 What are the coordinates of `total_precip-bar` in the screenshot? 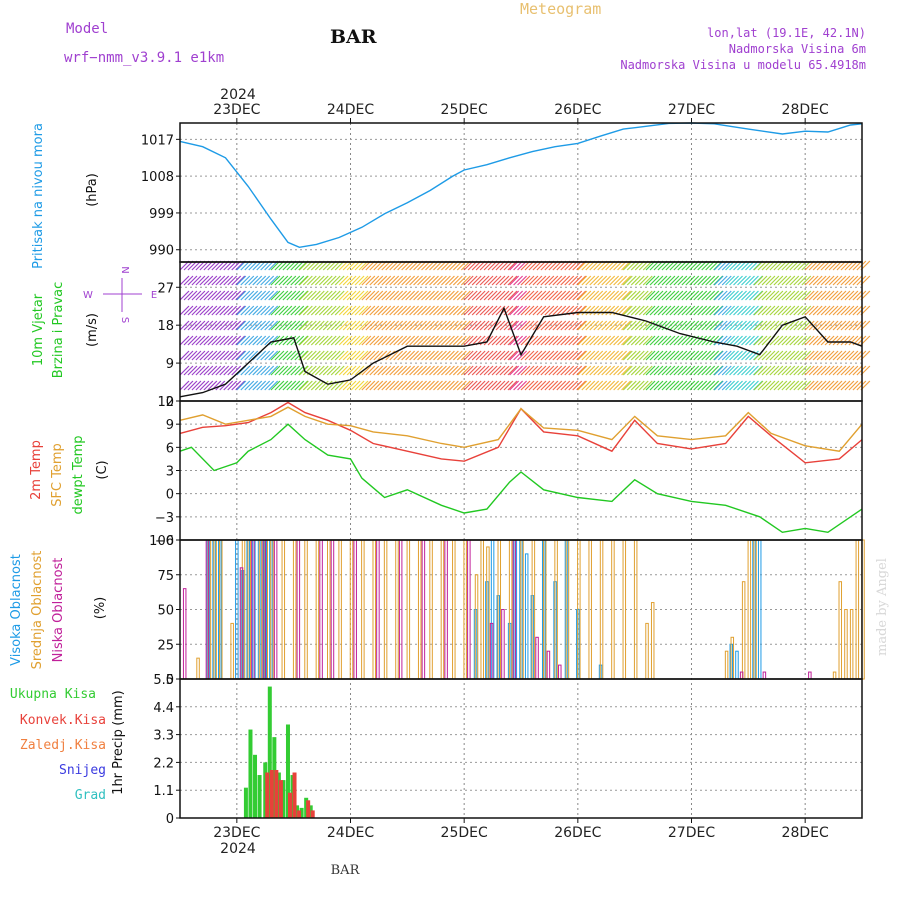 It's located at (245, 802).